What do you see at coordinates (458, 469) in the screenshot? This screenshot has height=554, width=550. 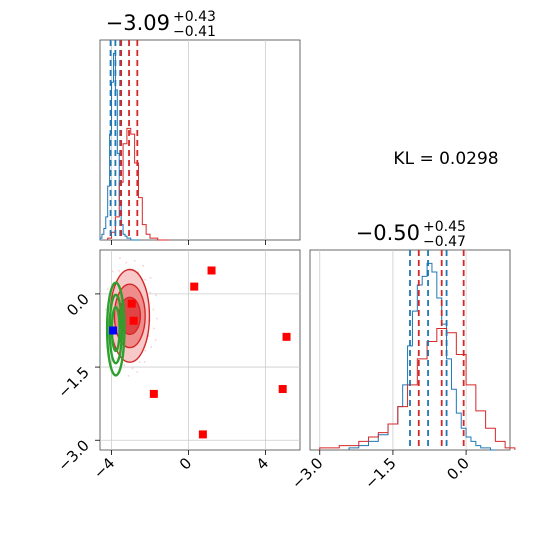 I see `hist2-xaxis-tick-label-2: 0.0` at bounding box center [458, 469].